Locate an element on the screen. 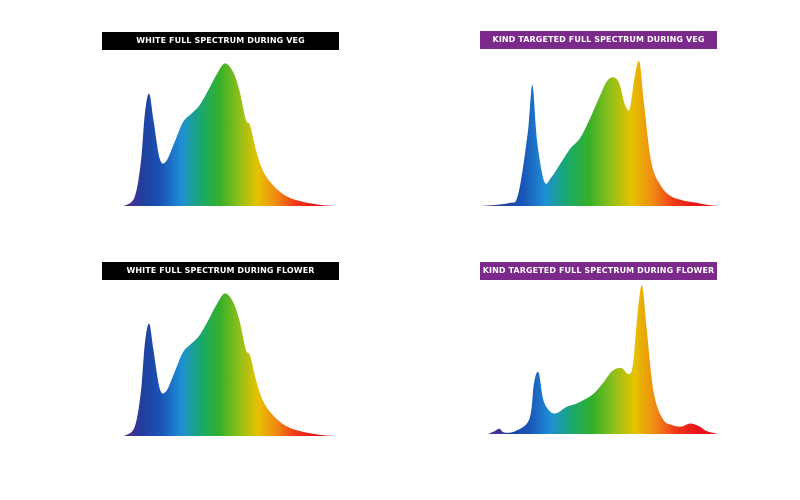 The image size is (800, 500). panel-kind-veg: KIND TARGETED FULL SPECTRUM DURING VEG is located at coordinates (605, 126).